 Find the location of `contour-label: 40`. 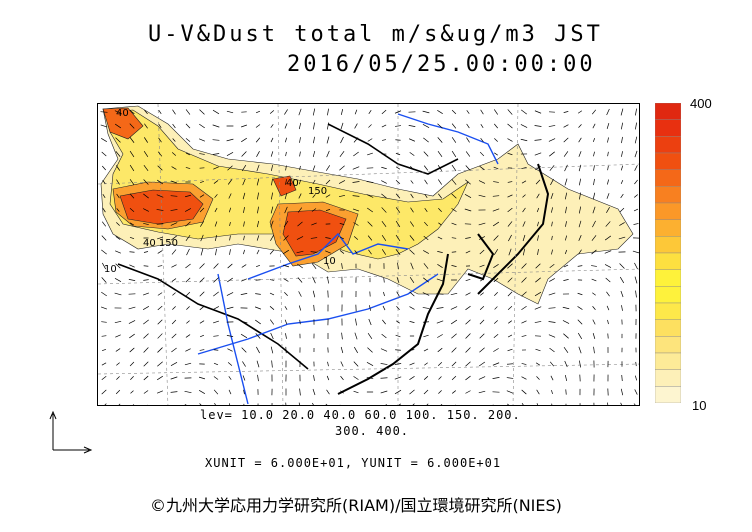

contour-label: 40 is located at coordinates (122, 113).